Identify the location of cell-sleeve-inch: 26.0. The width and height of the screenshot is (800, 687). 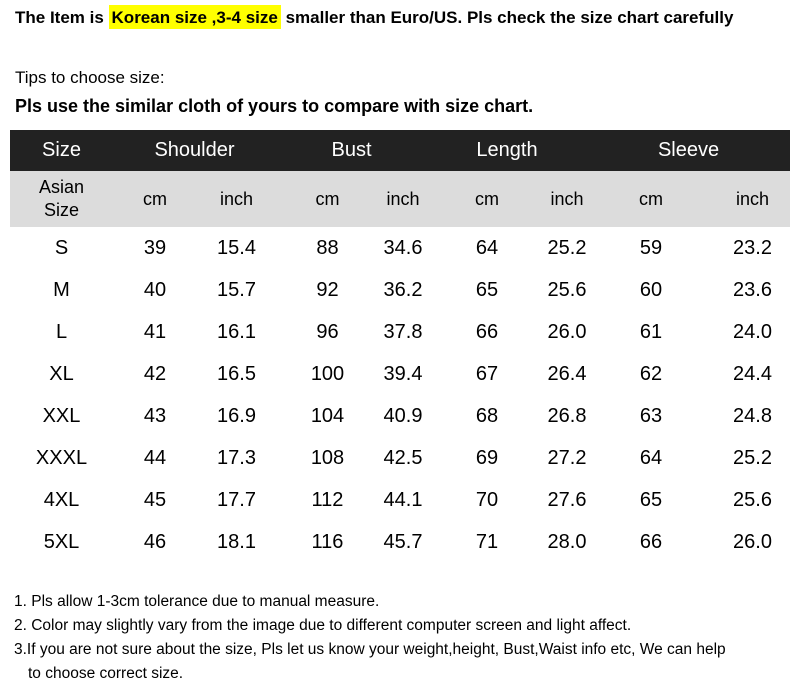
(752, 541).